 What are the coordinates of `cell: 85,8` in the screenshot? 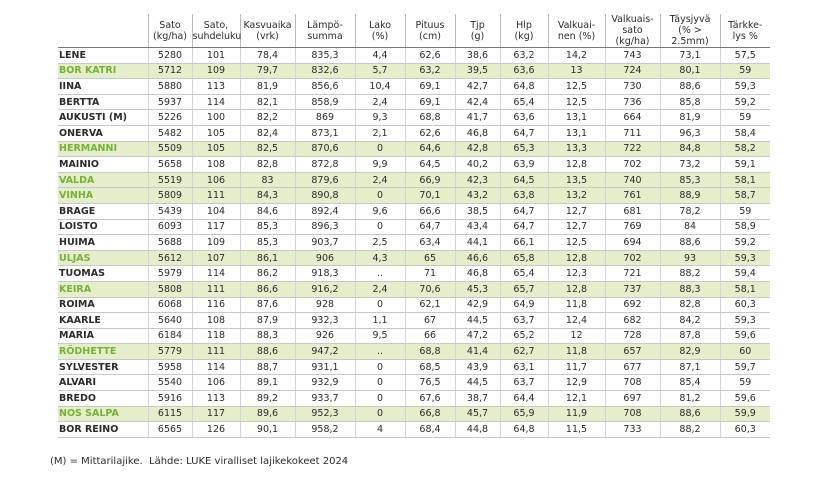 It's located at (689, 102).